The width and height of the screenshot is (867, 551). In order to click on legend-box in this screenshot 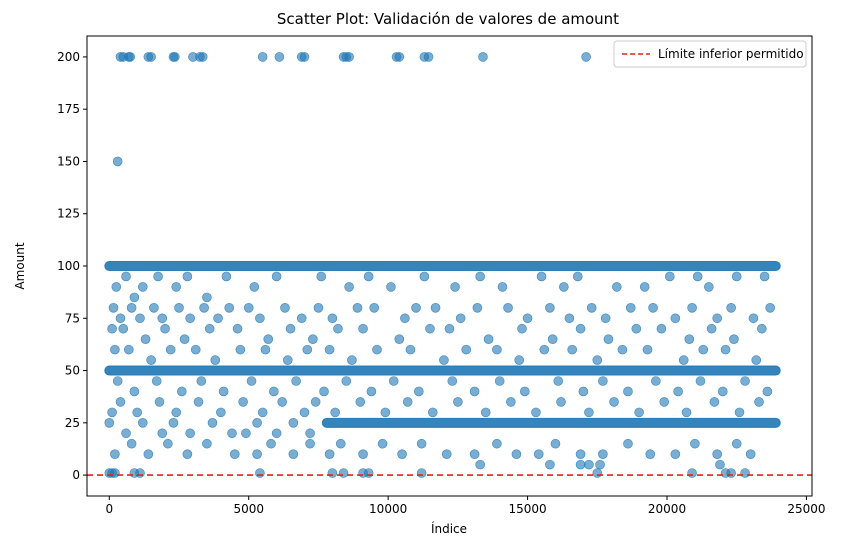, I will do `click(710, 54)`.